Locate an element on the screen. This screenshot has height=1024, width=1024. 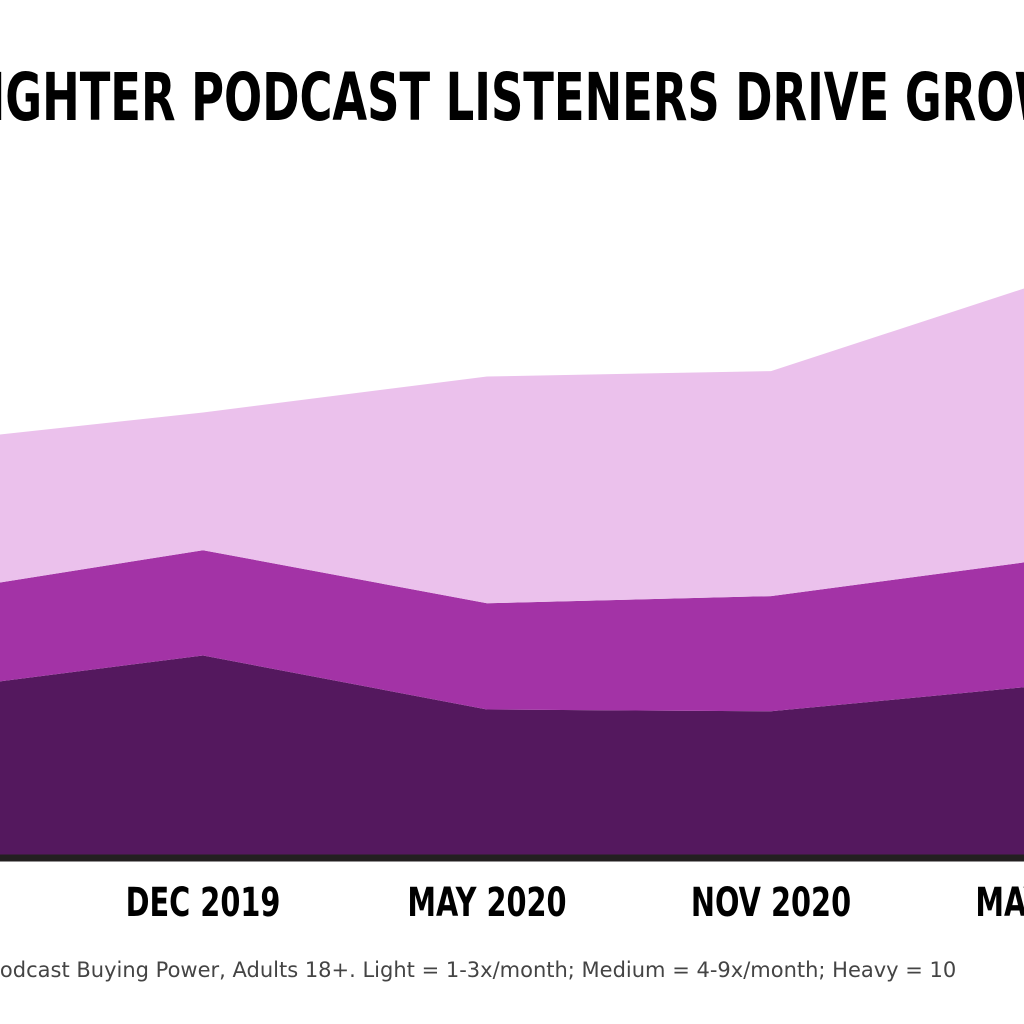
x-tick-label: DEC 2019 is located at coordinates (203, 903).